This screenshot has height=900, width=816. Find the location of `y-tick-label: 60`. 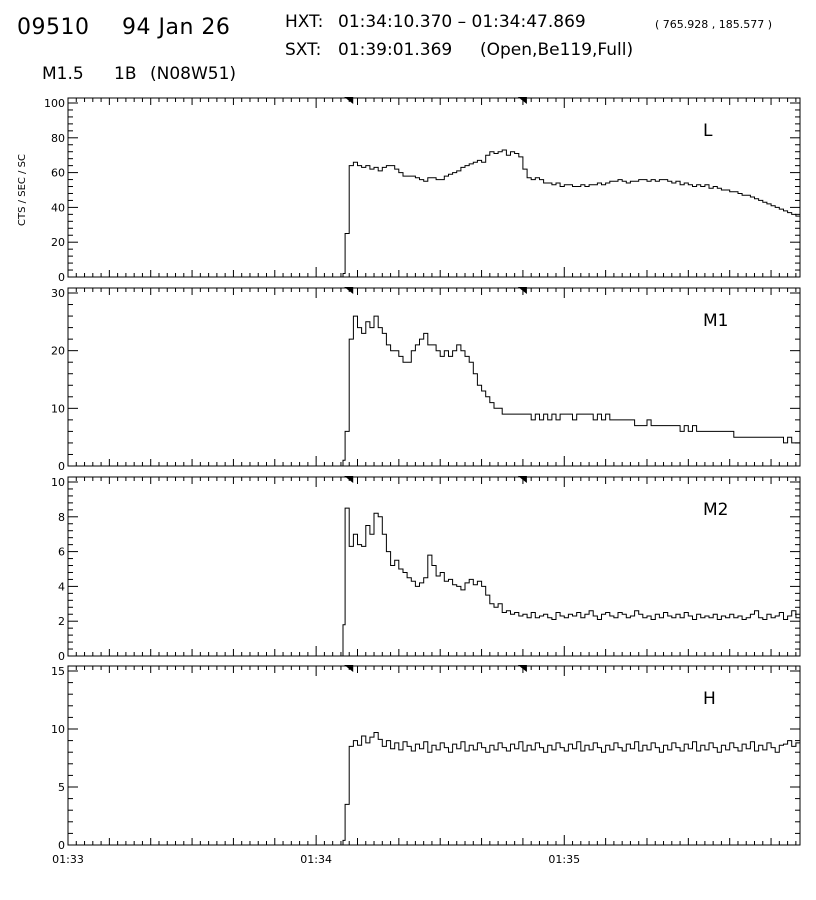

y-tick-label: 60 is located at coordinates (58, 173).